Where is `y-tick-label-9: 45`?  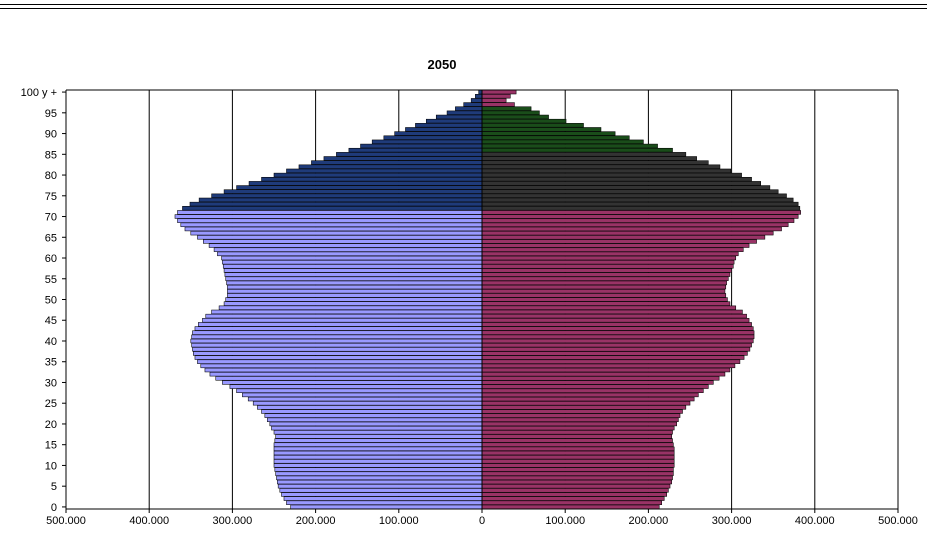 y-tick-label-9: 45 is located at coordinates (51, 321).